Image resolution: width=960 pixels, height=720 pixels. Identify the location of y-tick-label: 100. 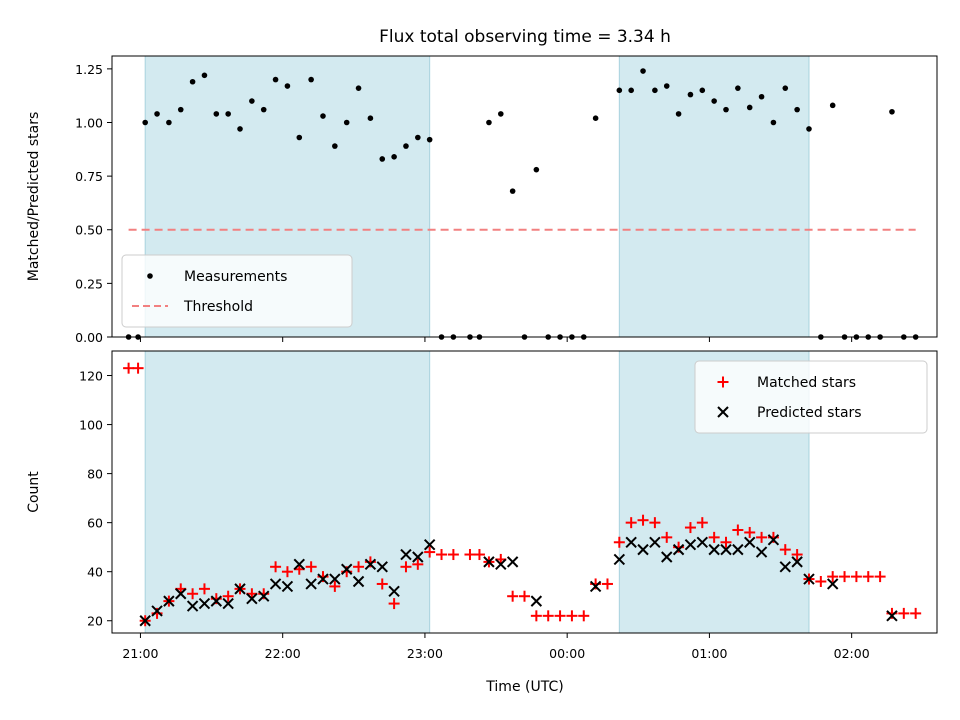
(91, 425).